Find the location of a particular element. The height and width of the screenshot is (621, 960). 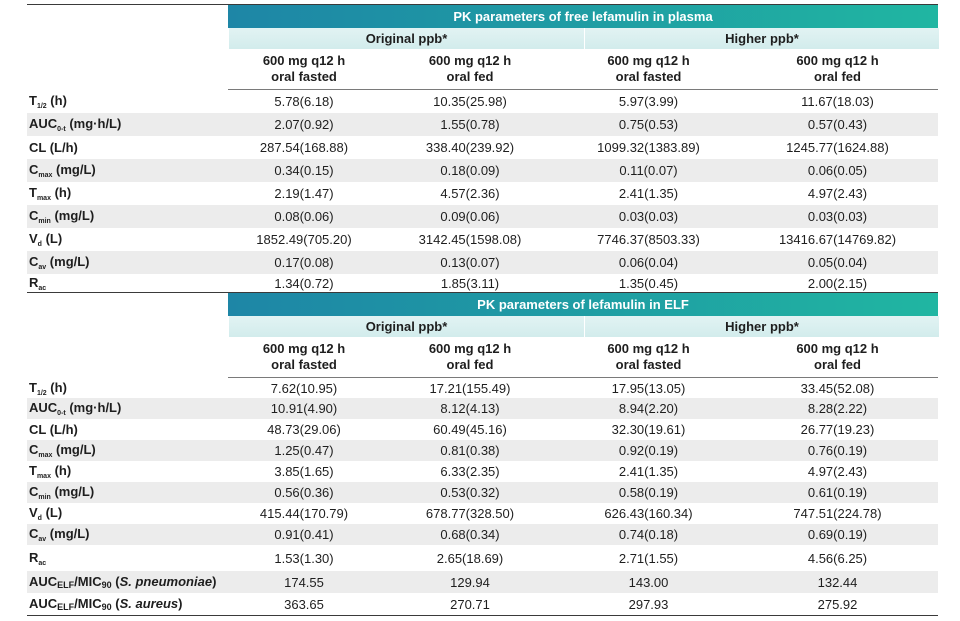

row-label: Cmax (mg/L) is located at coordinates (127, 450).